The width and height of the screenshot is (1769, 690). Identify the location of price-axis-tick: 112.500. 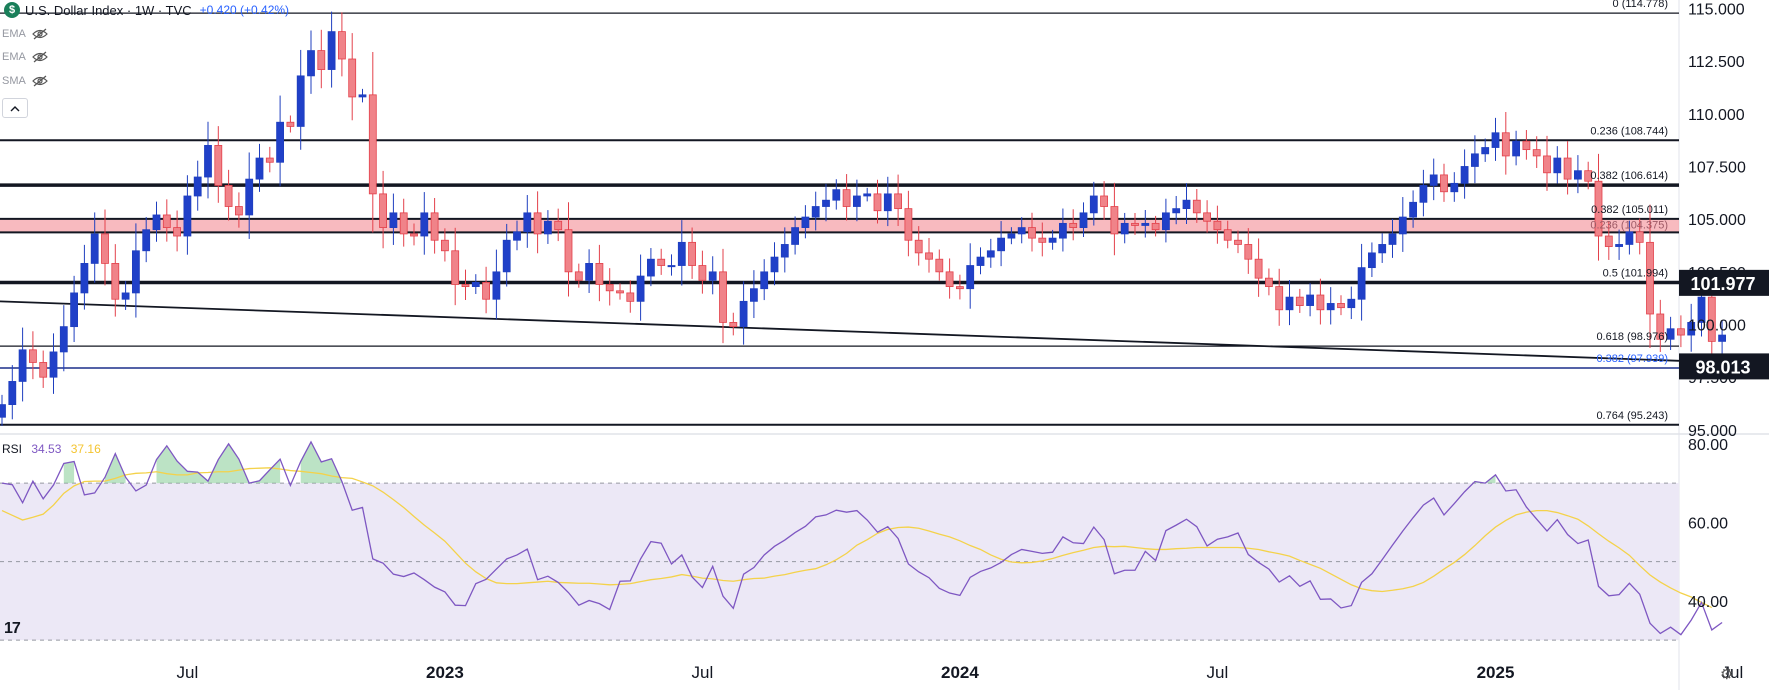
(1716, 62).